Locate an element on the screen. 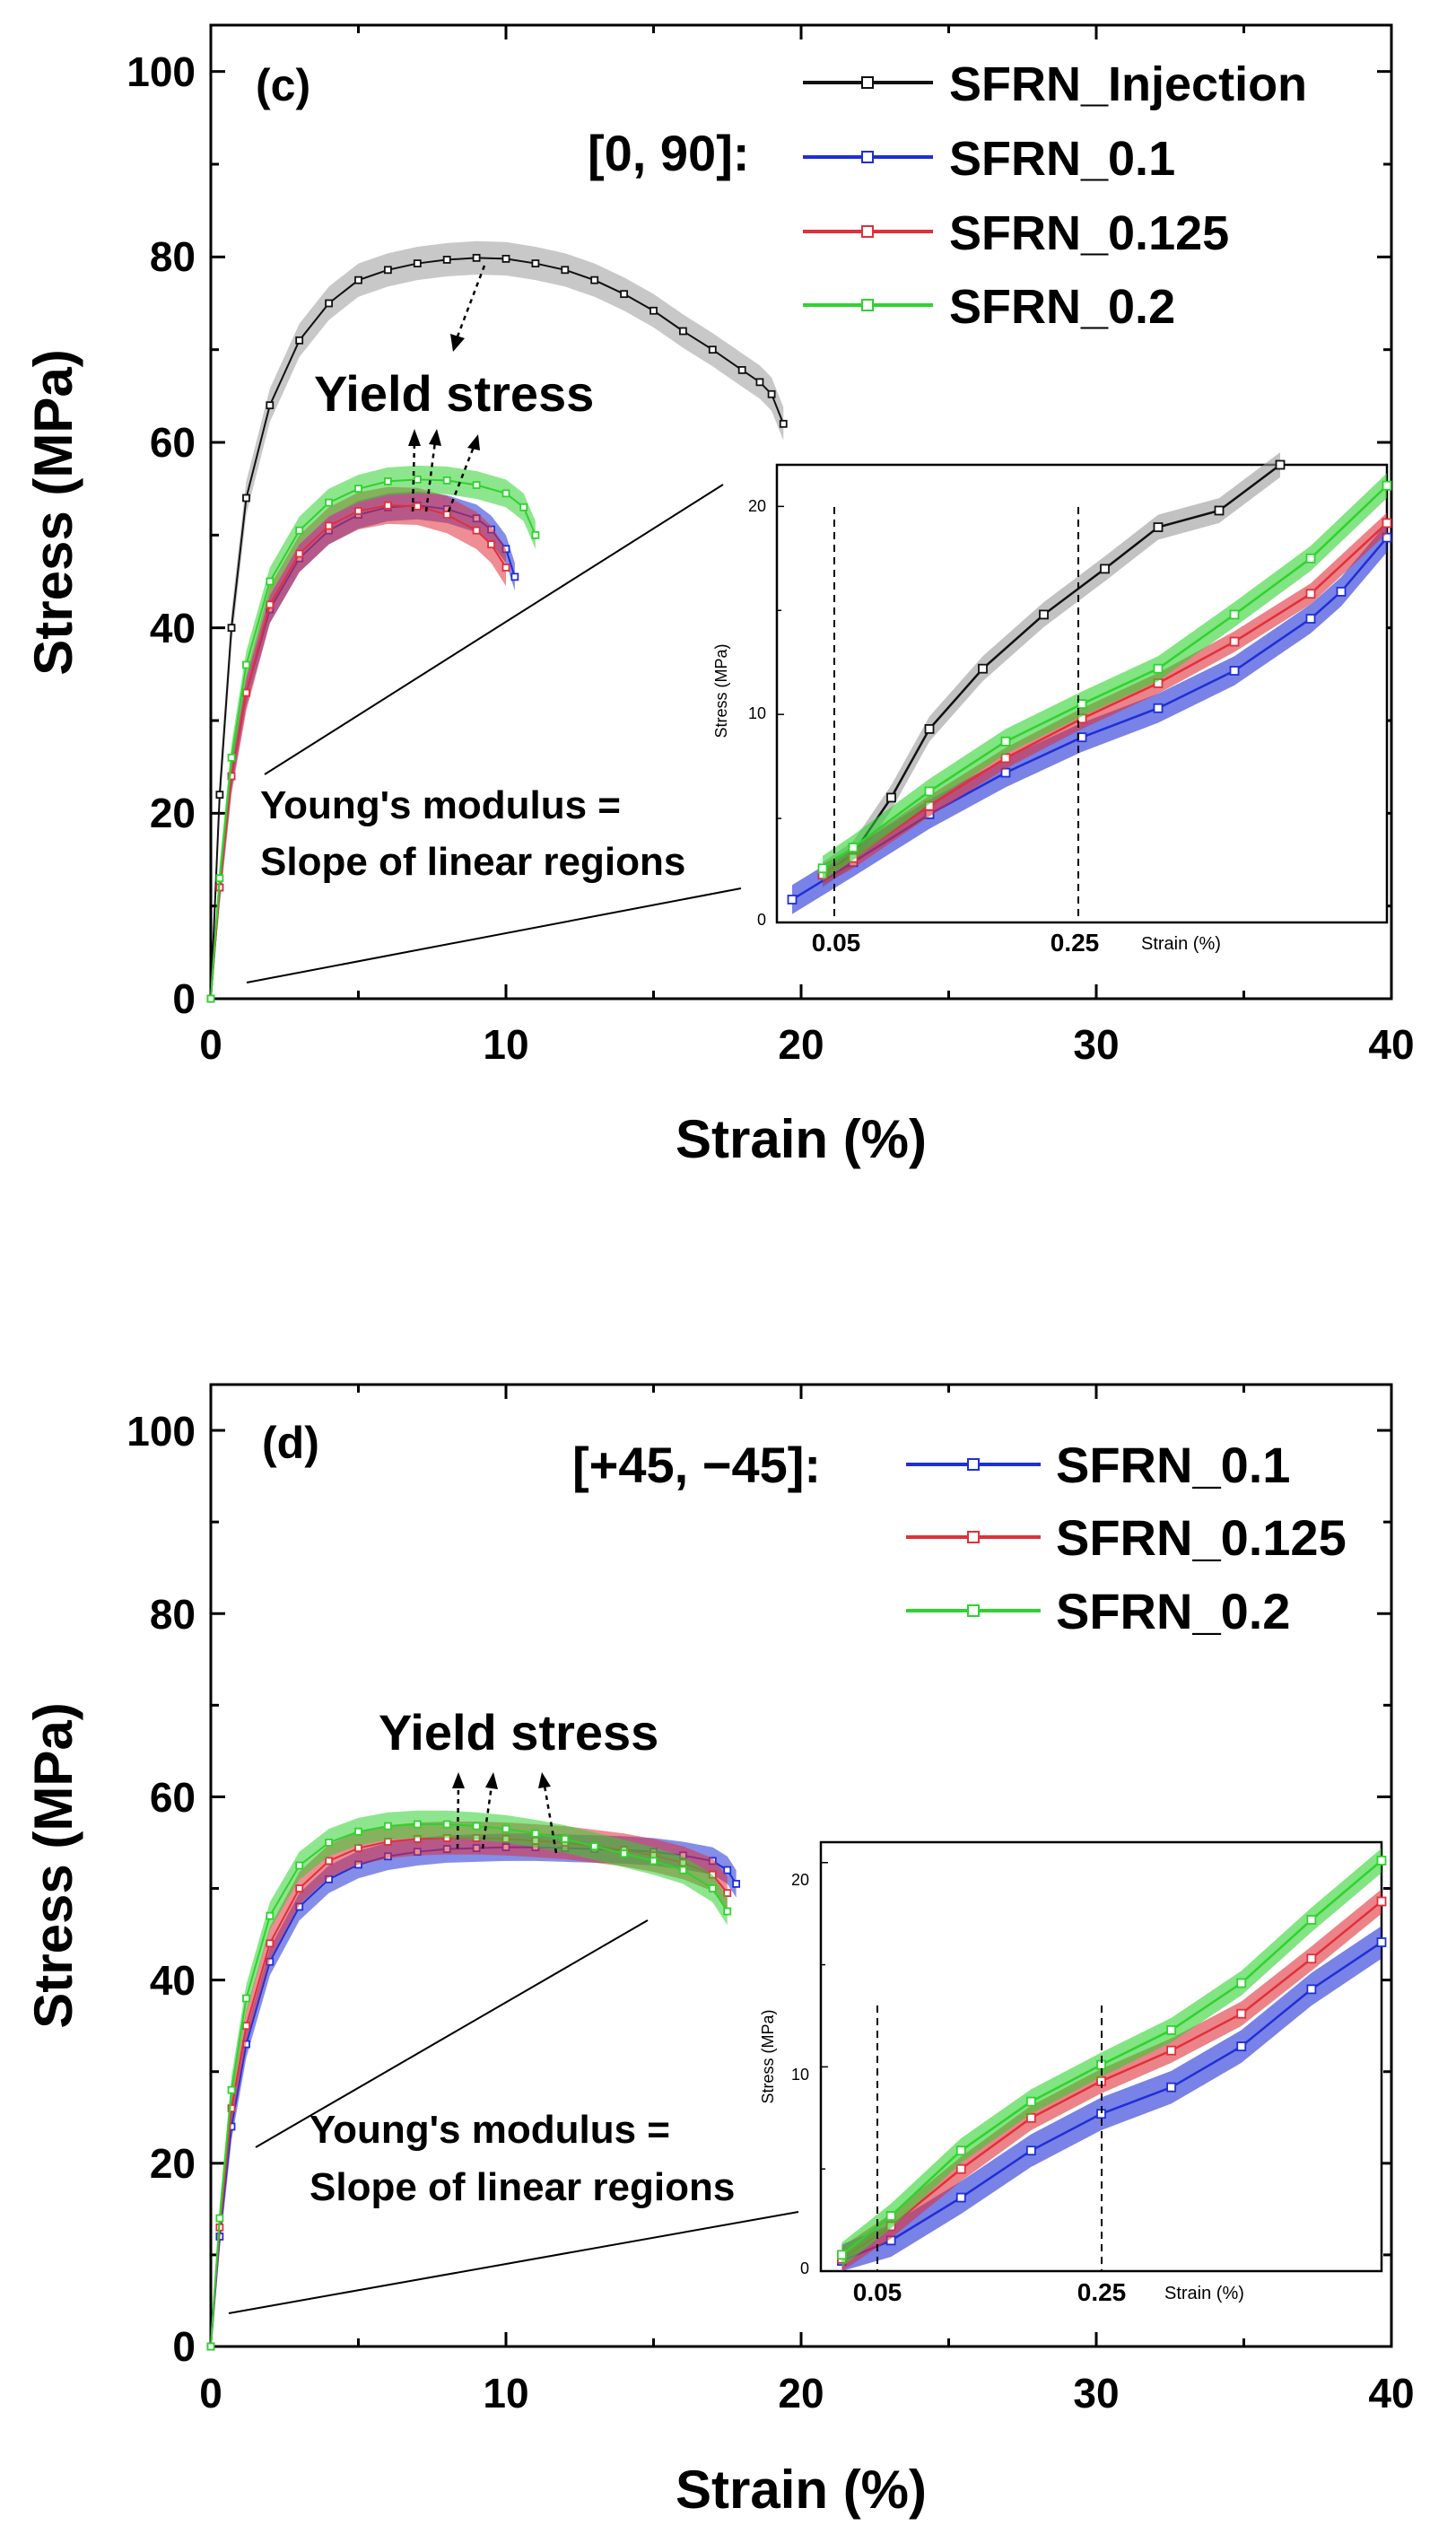  panel-d-inset-series-sfrn-0-1-band is located at coordinates (1111, 2098).